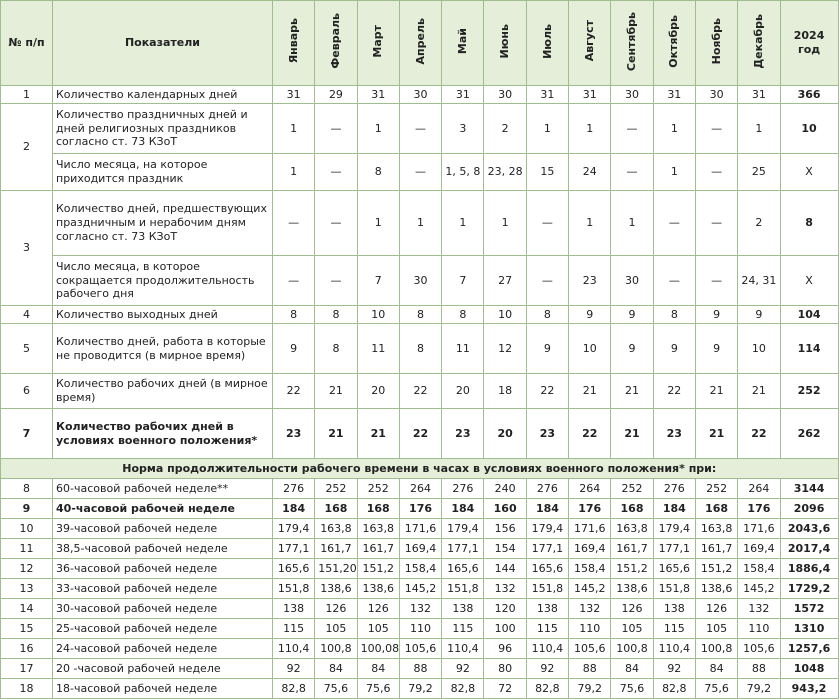 This screenshot has width=840, height=700. Describe the element at coordinates (420, 628) in the screenshot. I see `cell-value: 110` at that location.